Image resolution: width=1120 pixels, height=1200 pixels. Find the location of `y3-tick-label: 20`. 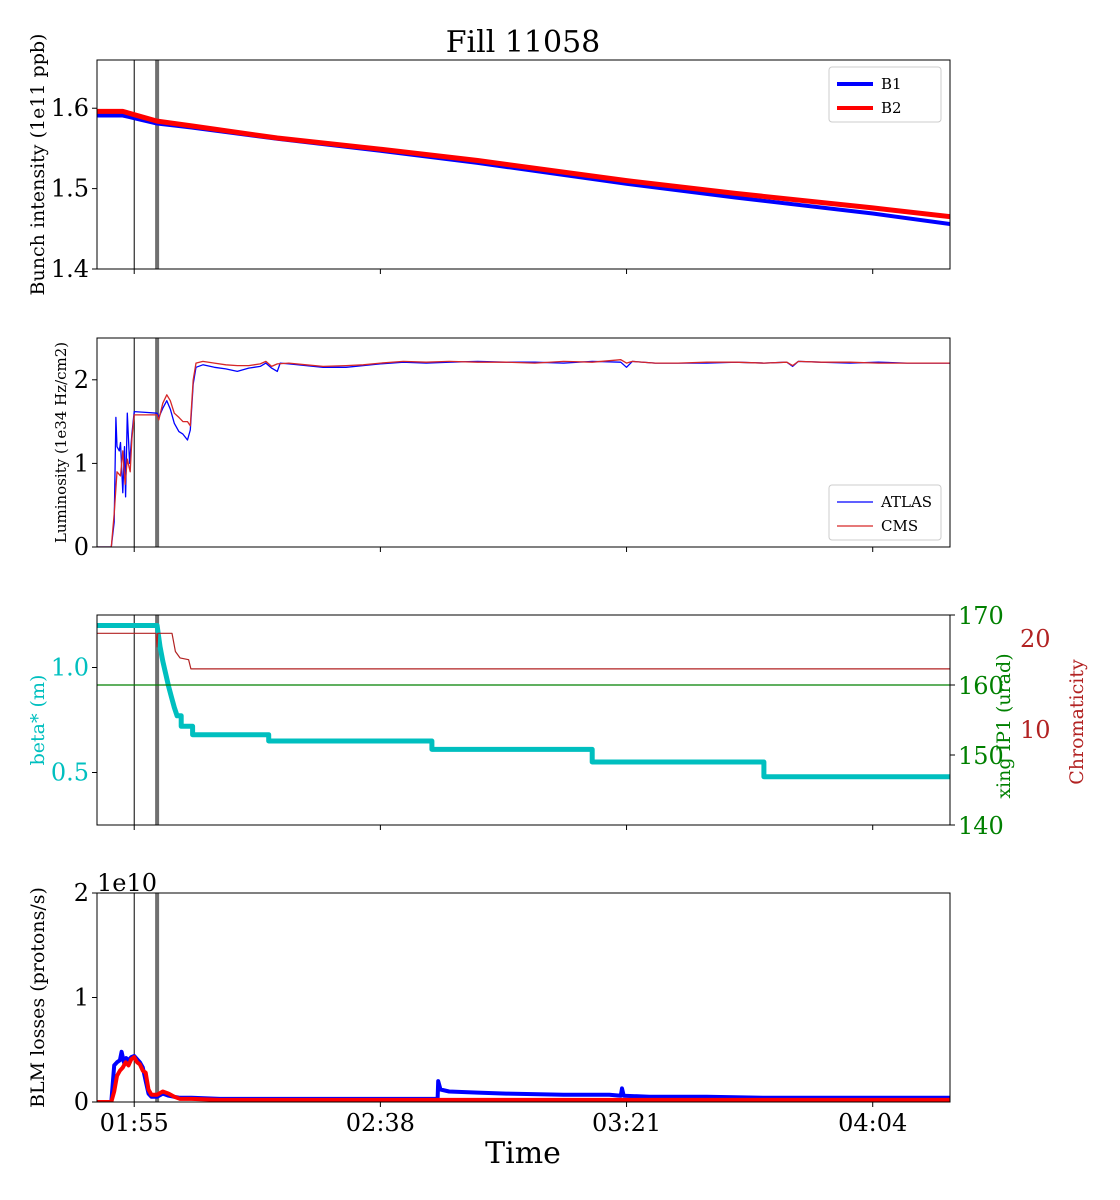

y3-tick-label: 20 is located at coordinates (1035, 639).